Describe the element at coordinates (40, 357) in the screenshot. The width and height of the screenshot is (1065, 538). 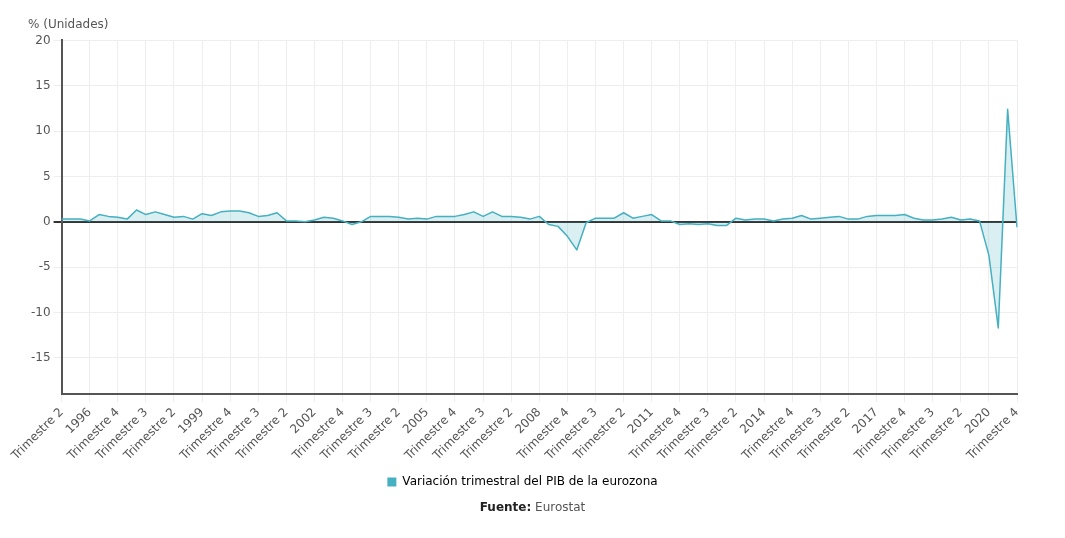
I see `y-tick-label: -15` at that location.